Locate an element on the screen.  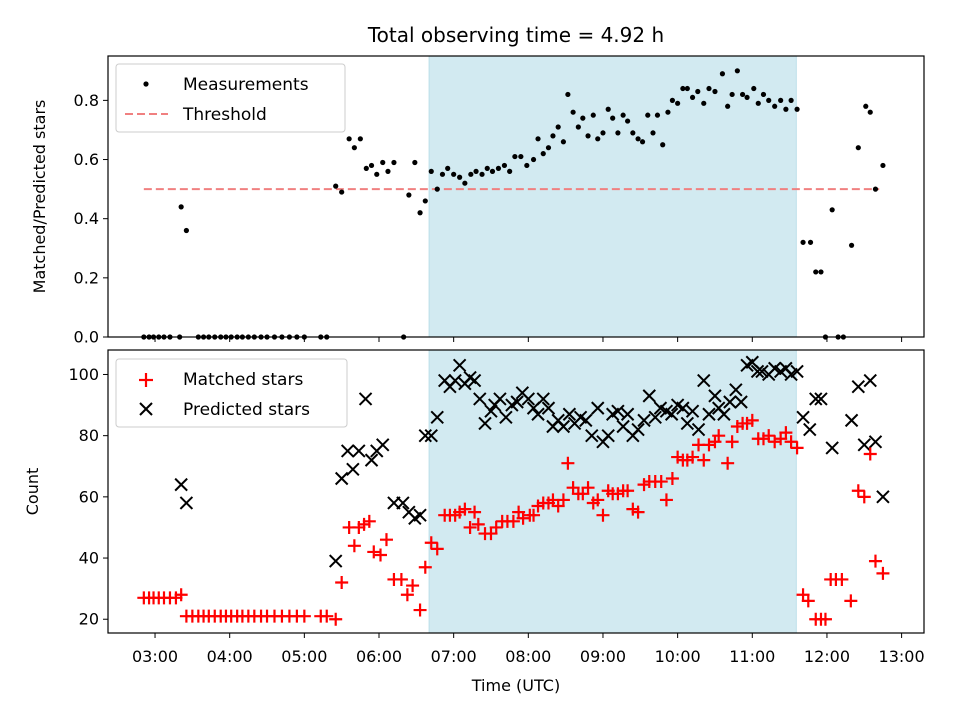
legend-matched-label: Matched stars is located at coordinates (243, 380).